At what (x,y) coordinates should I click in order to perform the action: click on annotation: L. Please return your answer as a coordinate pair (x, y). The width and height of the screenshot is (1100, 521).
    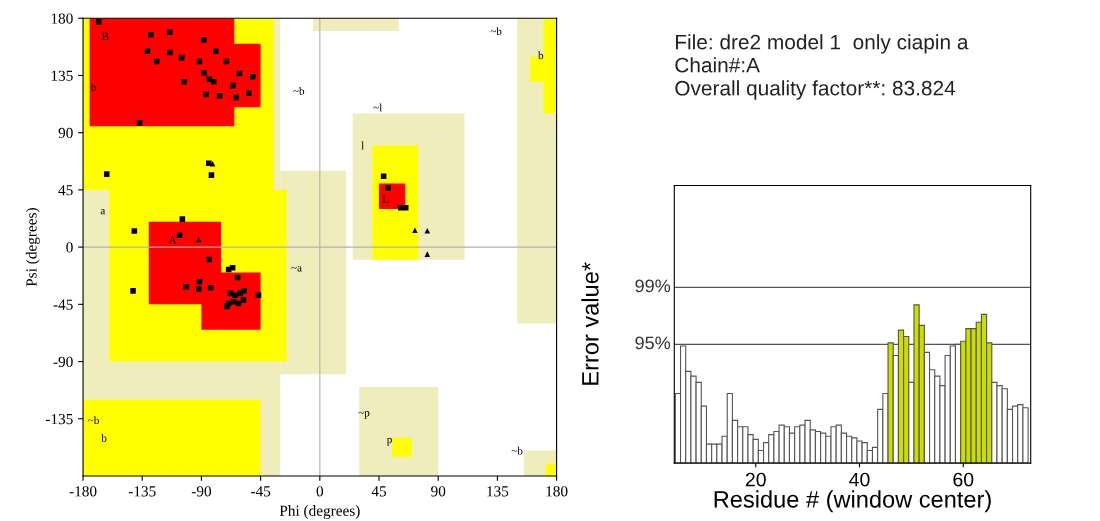
    Looking at the image, I should click on (385, 199).